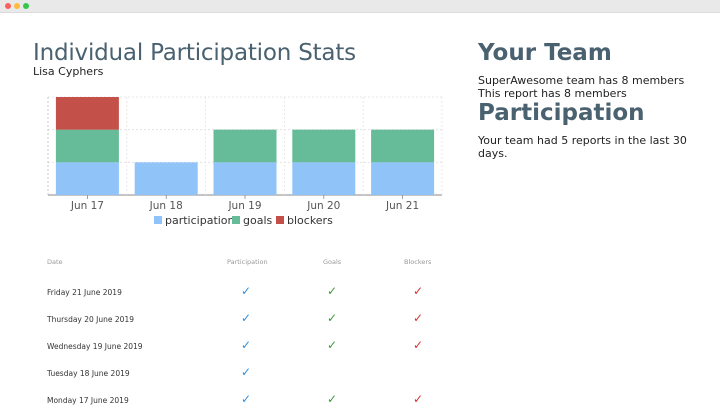 This screenshot has height=415, width=720. I want to click on row-date: Wednesday 19 June 2019, so click(95, 346).